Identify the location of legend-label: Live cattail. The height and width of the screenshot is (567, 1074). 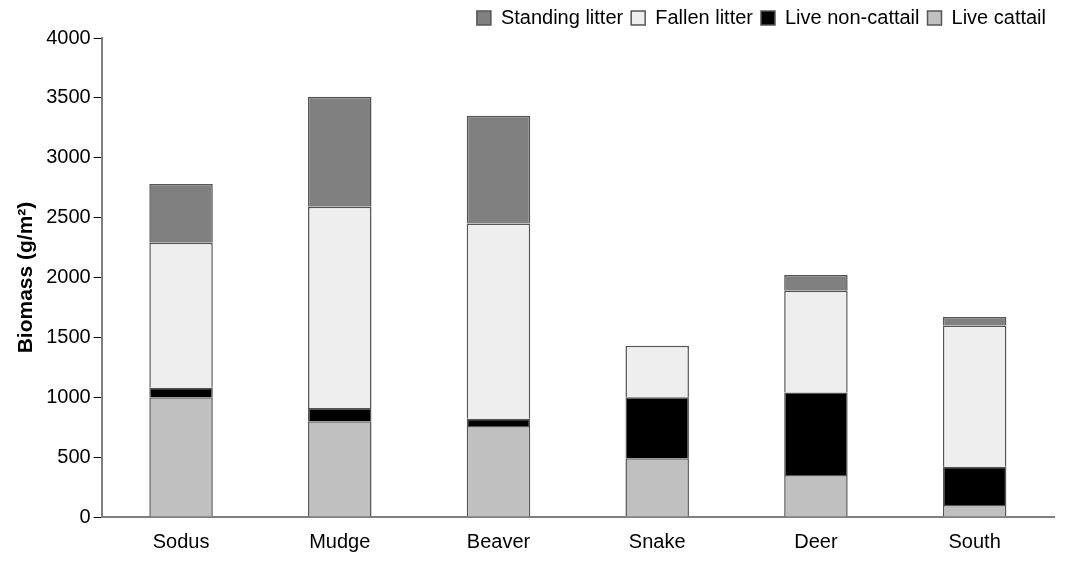
(999, 16).